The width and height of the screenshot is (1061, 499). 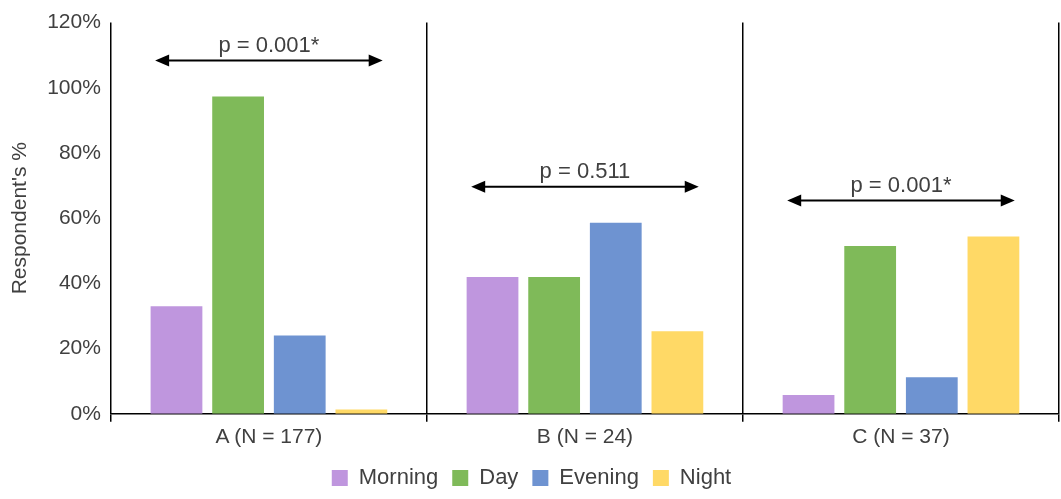 What do you see at coordinates (269, 436) in the screenshot?
I see `x-tick-label: A (N = 177)` at bounding box center [269, 436].